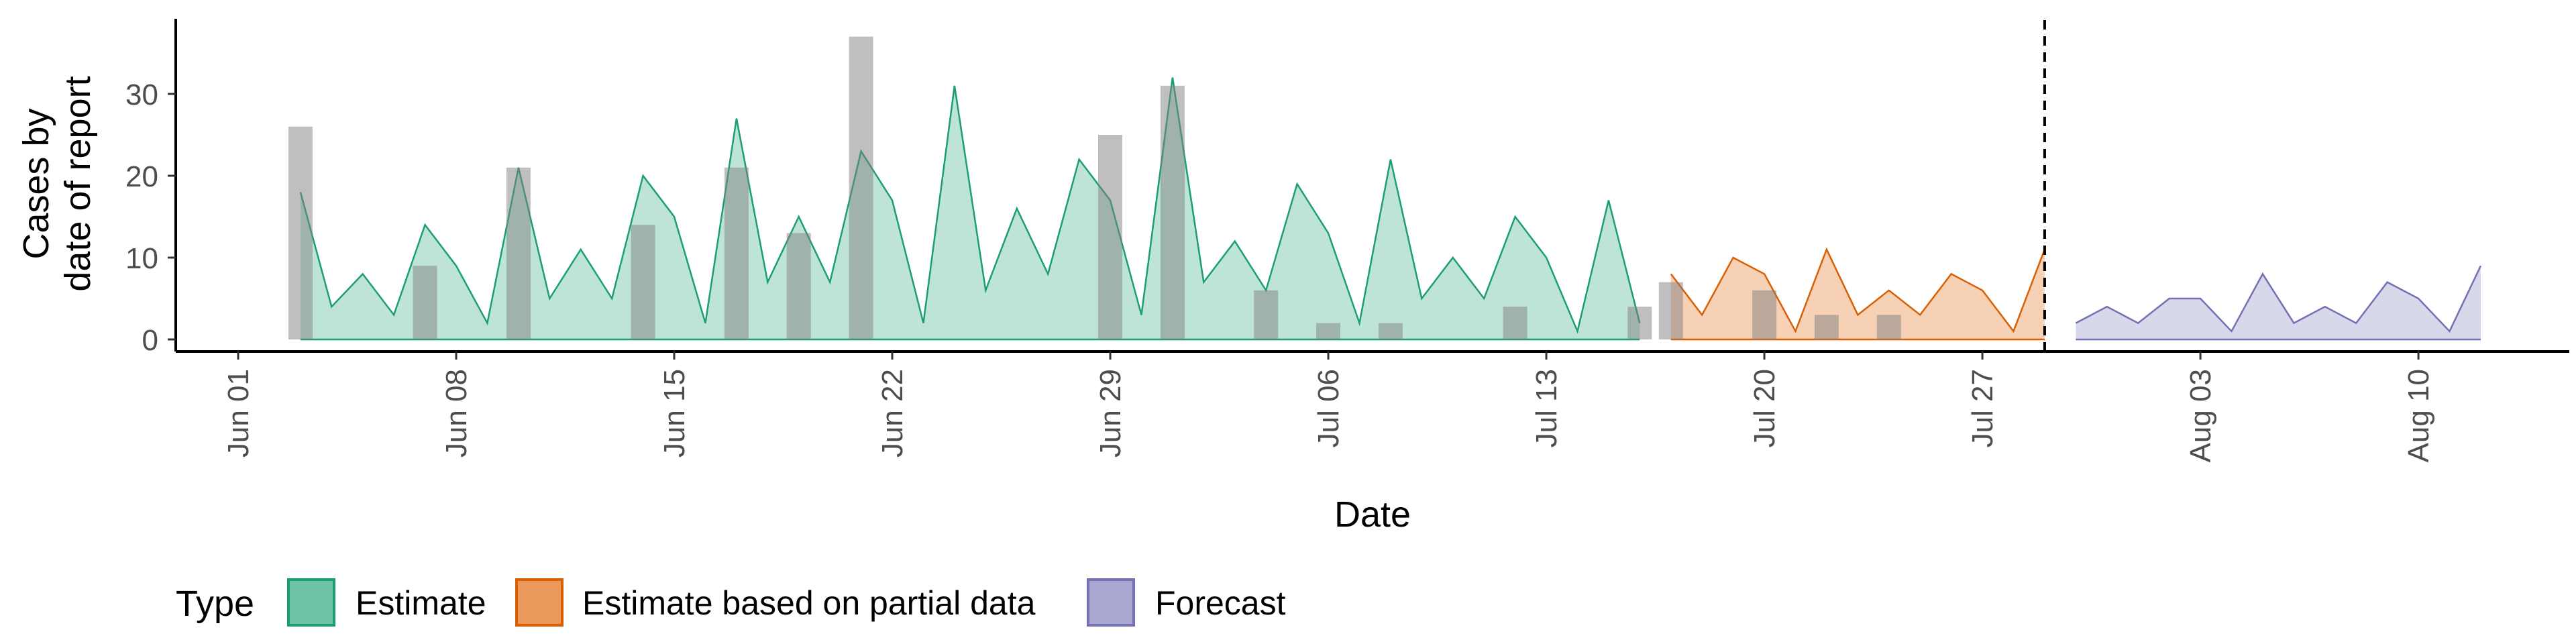 Image resolution: width=2576 pixels, height=644 pixels. Describe the element at coordinates (141, 258) in the screenshot. I see `y-tick-label: 10` at that location.